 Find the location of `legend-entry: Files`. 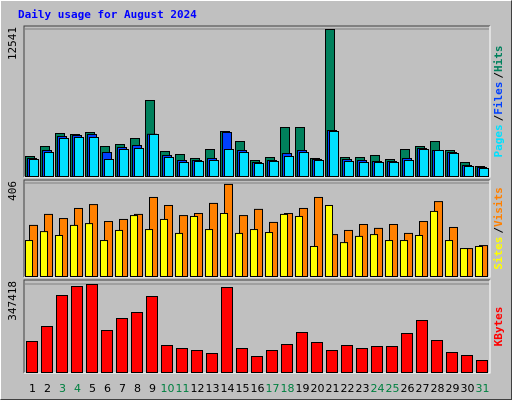

legend-entry: Files is located at coordinates (498, 98).